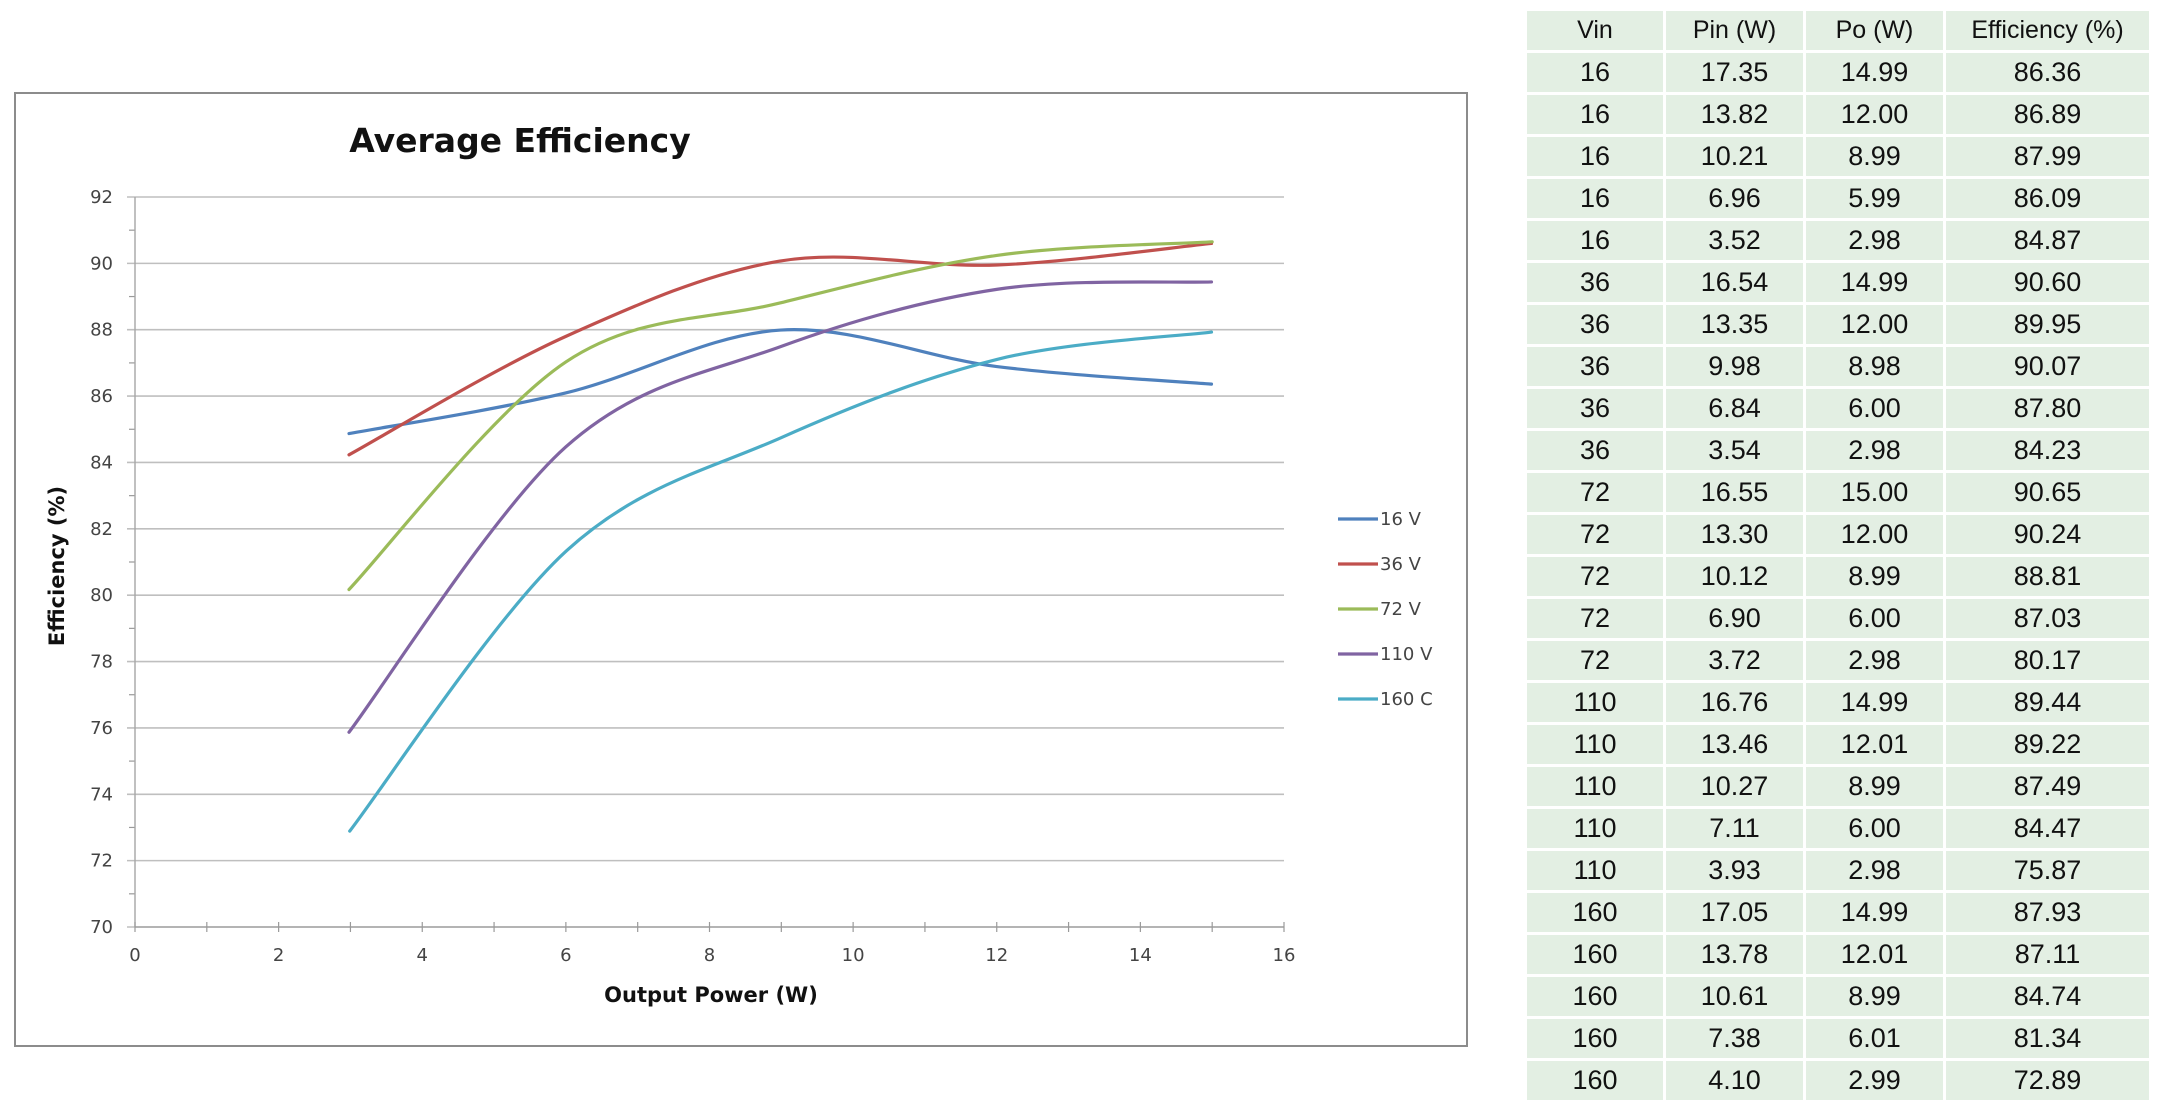  Describe the element at coordinates (565, 955) in the screenshot. I see `x-tick-label: 6` at that location.